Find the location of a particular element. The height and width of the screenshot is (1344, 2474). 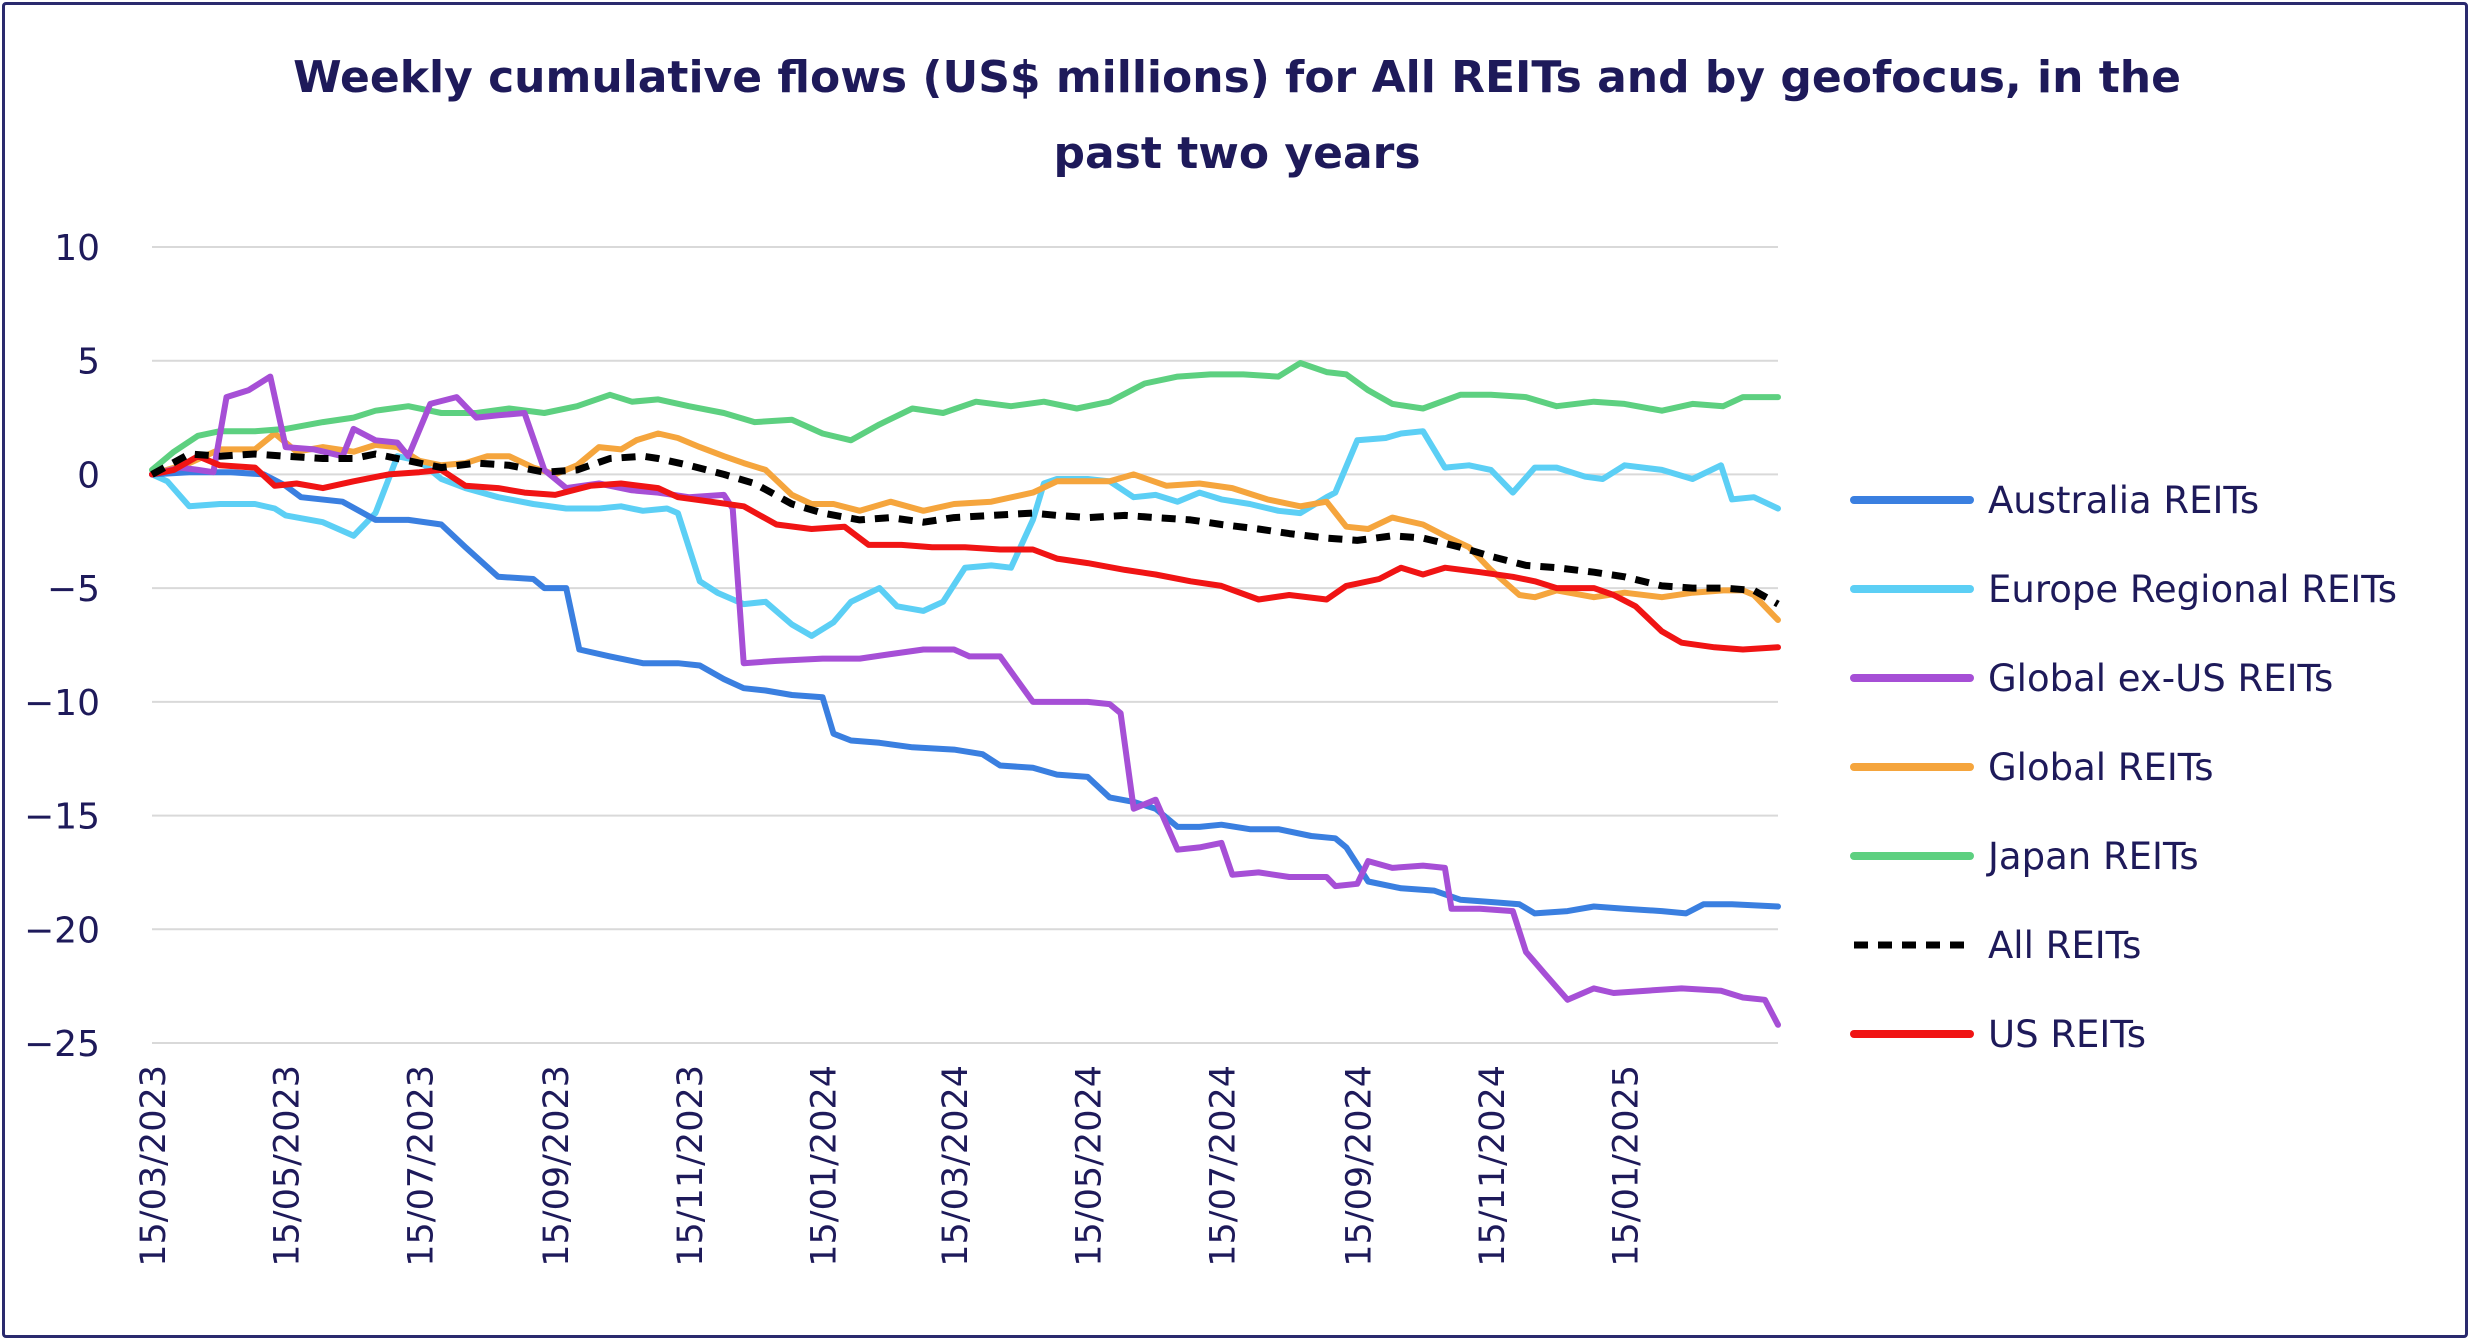

legend-item: Australia REITs is located at coordinates (2054, 500).